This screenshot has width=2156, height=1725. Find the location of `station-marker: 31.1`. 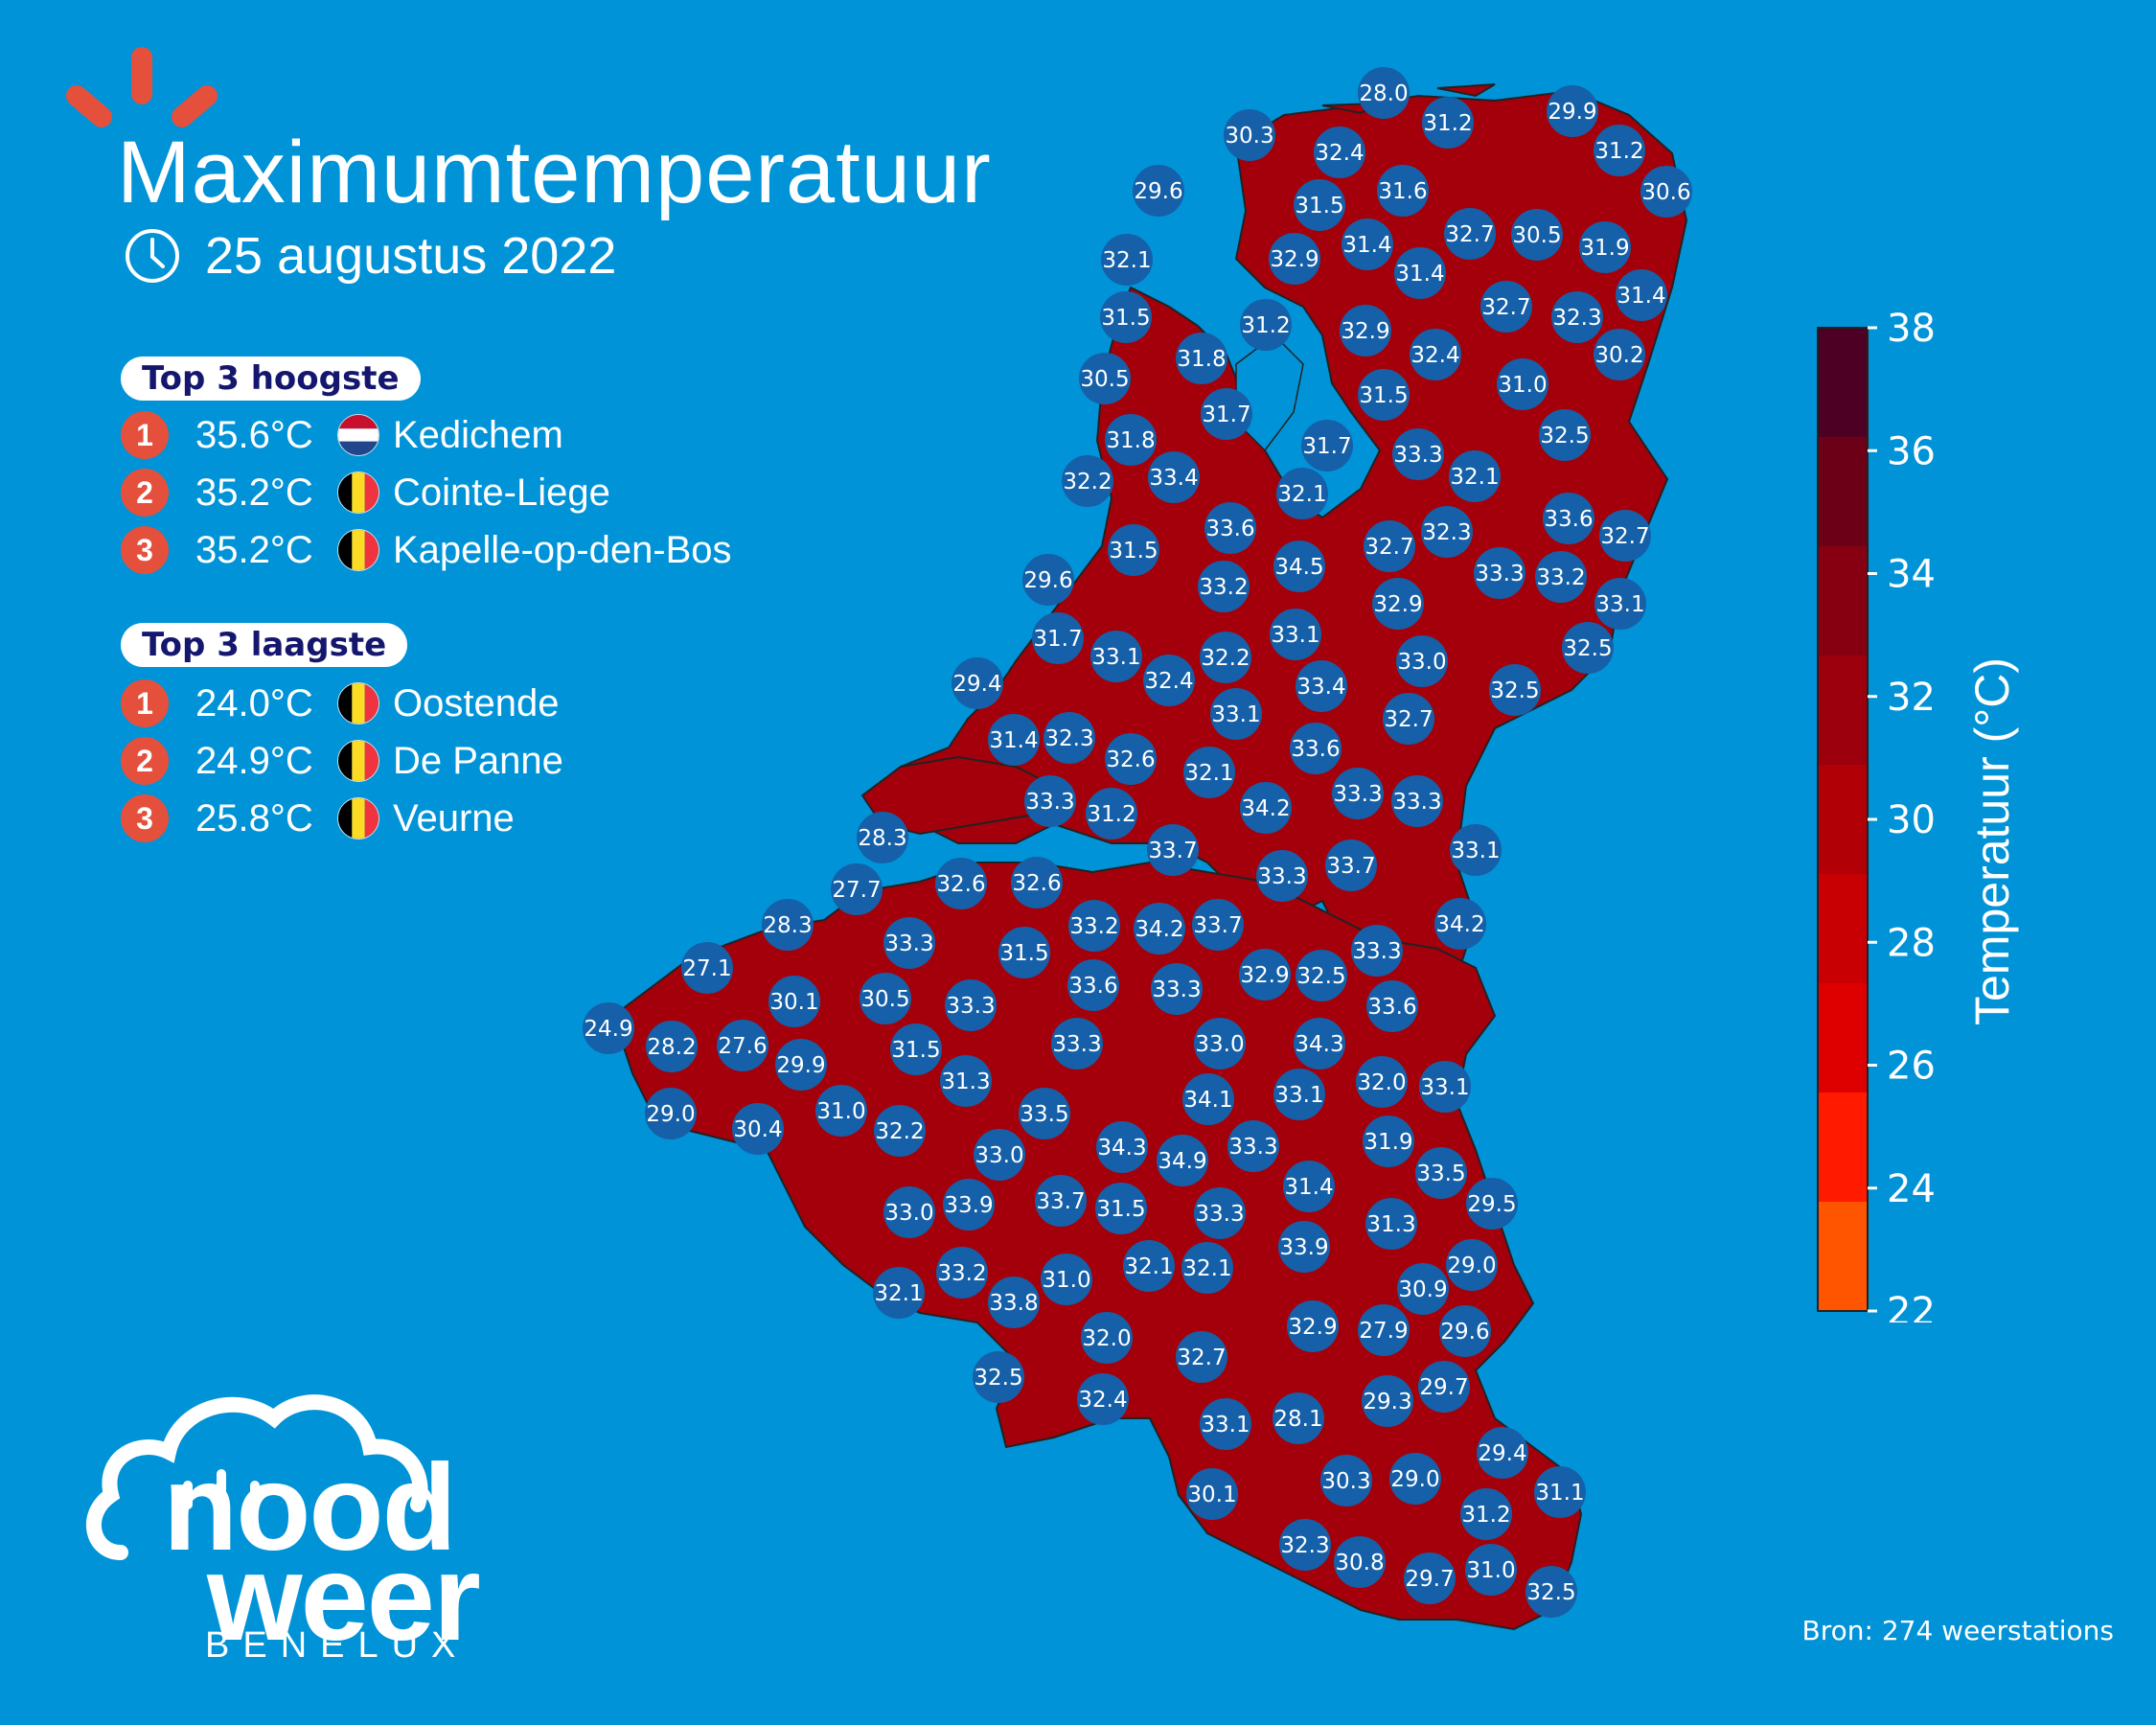

station-marker: 31.1 is located at coordinates (1560, 1492).